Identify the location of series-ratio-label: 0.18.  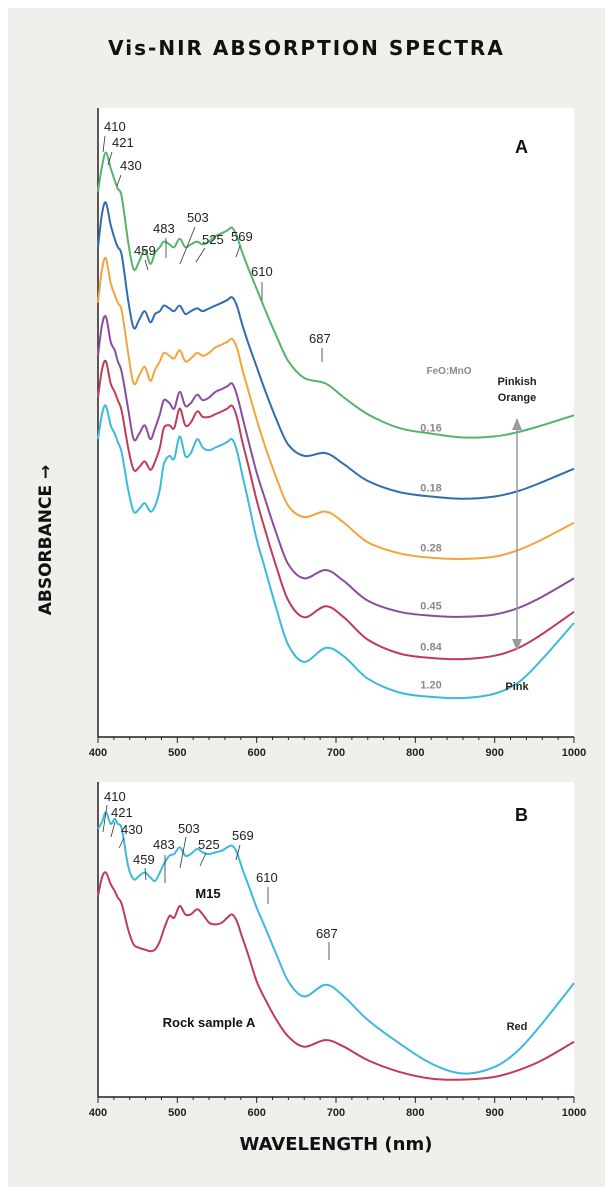
(430, 489).